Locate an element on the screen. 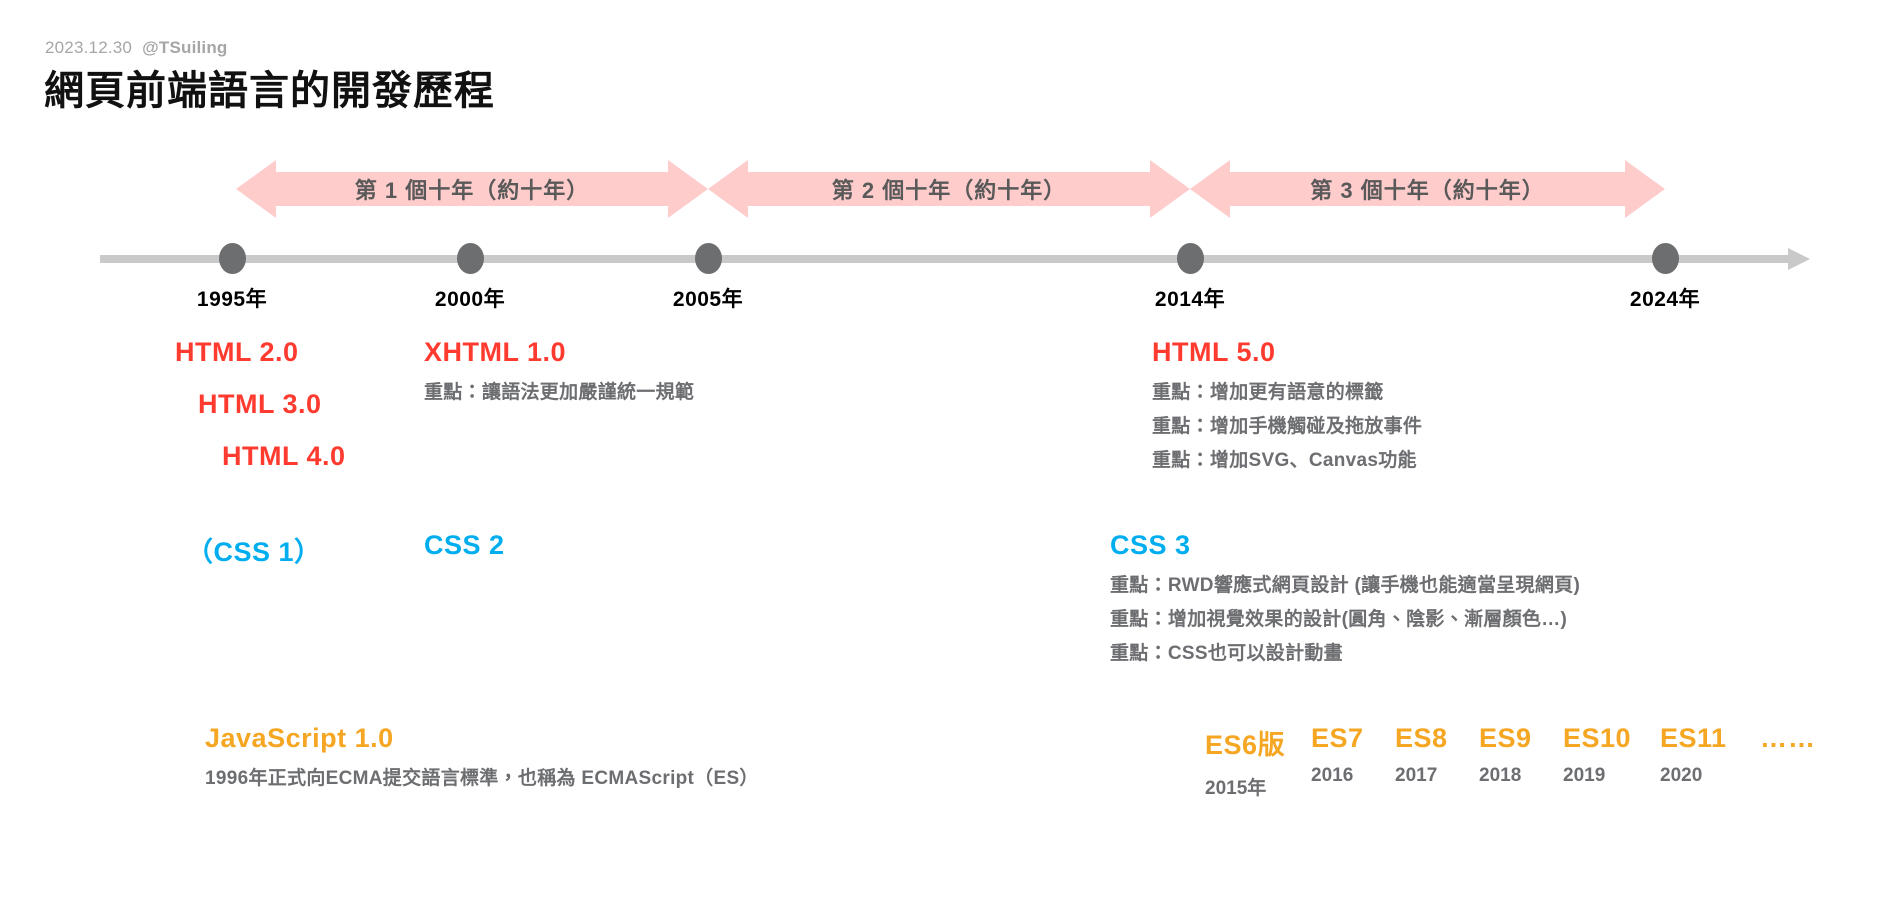 This screenshot has width=1900, height=900. es-version-item: ES11 2020 is located at coordinates (1710, 755).